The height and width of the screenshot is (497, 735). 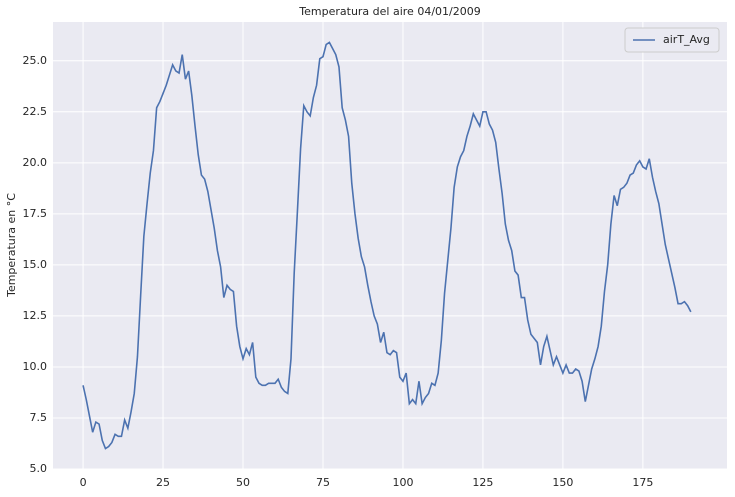 I want to click on x-tick-label: 100, so click(x=402, y=482).